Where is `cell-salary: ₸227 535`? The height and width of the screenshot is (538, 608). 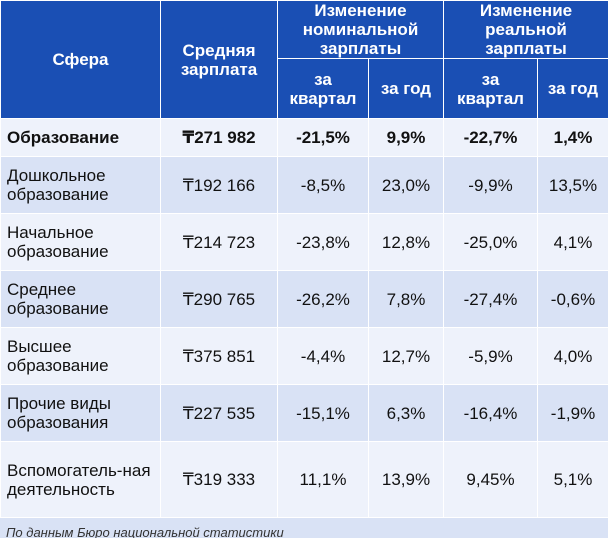 cell-salary: ₸227 535 is located at coordinates (219, 413).